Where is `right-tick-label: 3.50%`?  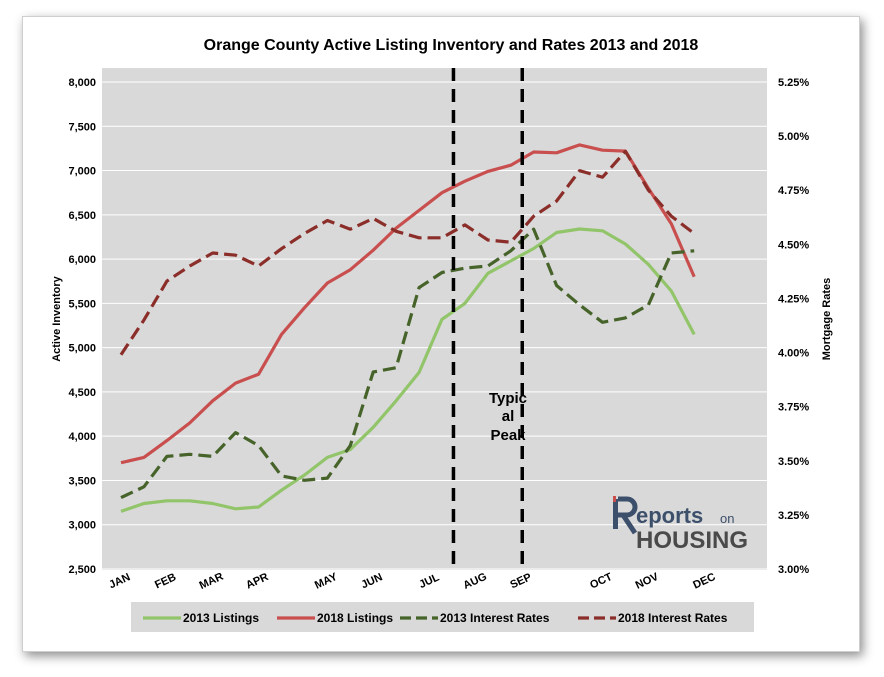
right-tick-label: 3.50% is located at coordinates (793, 462).